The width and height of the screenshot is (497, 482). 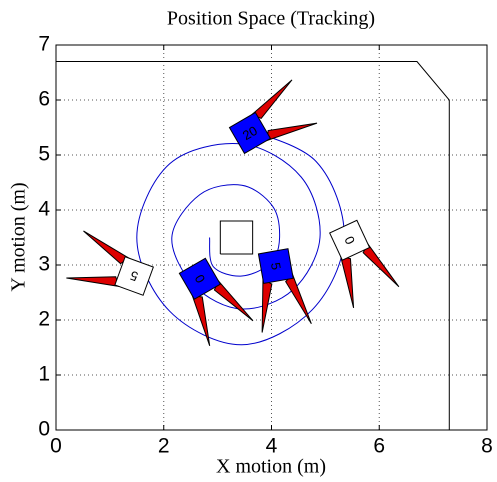 I want to click on x-tick-label: 0, so click(x=56, y=446).